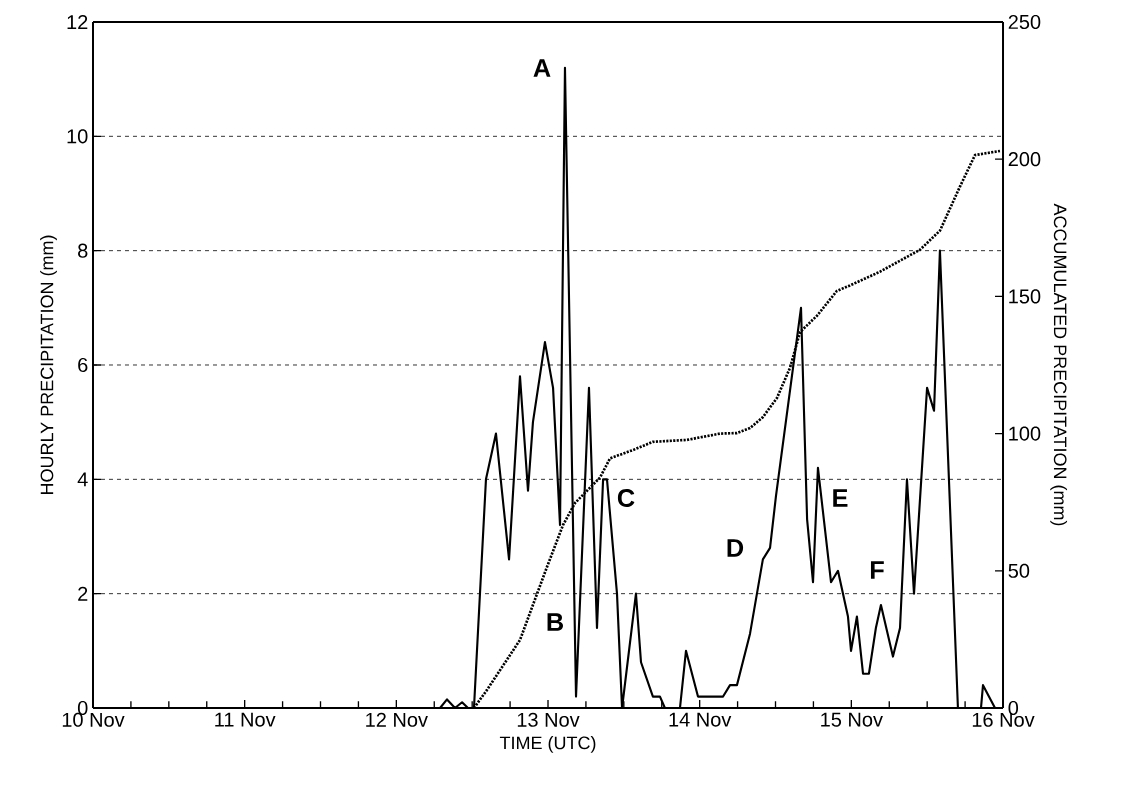 The height and width of the screenshot is (803, 1138). I want to click on y-tick-label: 2, so click(83, 593).